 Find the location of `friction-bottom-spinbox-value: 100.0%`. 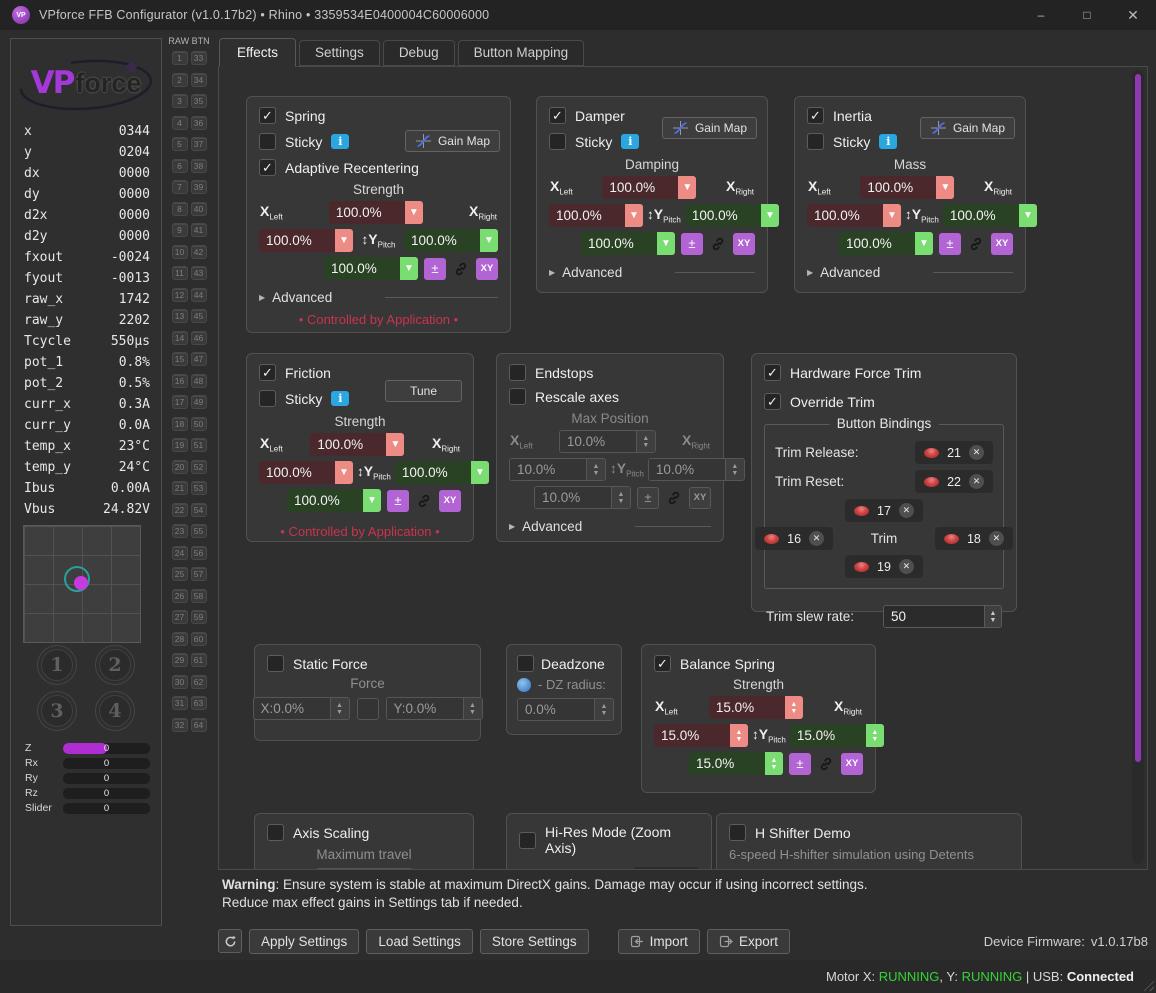

friction-bottom-spinbox-value: 100.0% is located at coordinates (325, 500).